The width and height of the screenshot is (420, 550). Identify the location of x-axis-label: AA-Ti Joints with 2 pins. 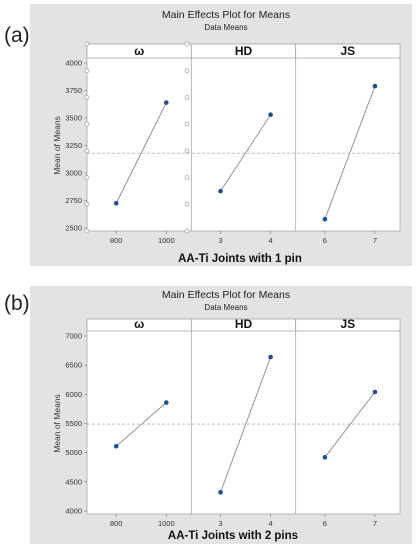
(233, 536).